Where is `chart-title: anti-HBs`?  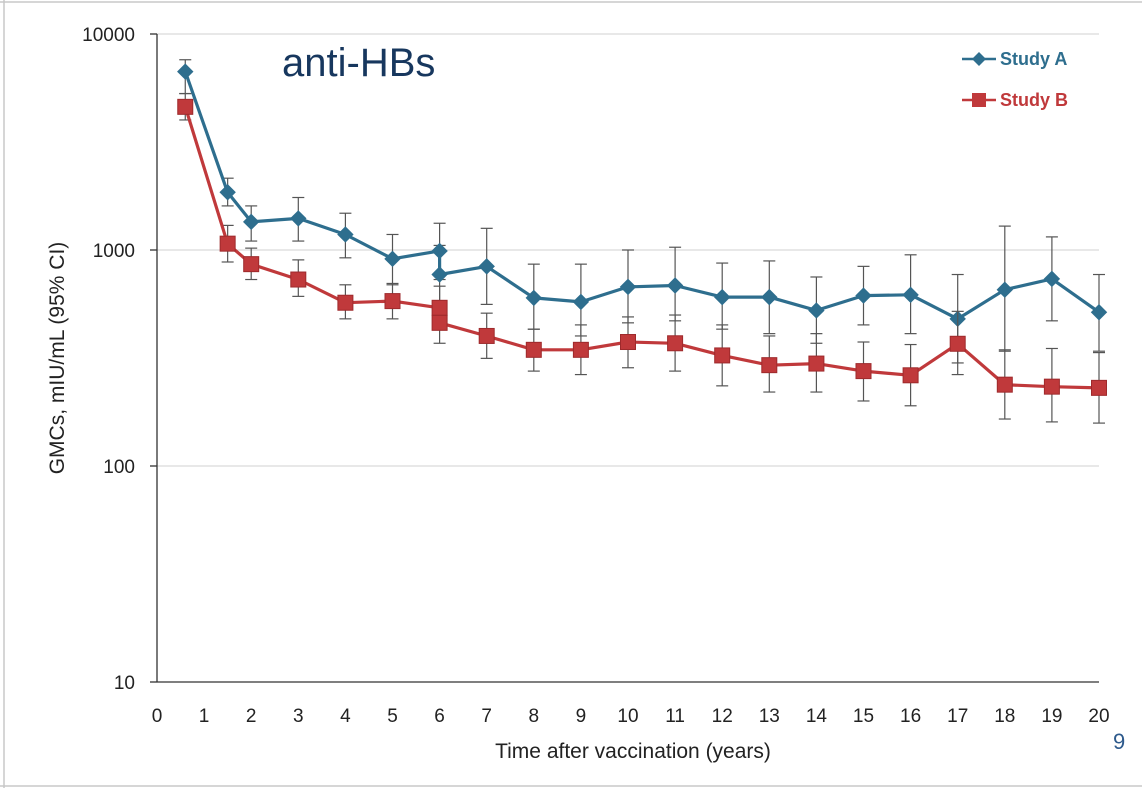
chart-title: anti-HBs is located at coordinates (358, 63).